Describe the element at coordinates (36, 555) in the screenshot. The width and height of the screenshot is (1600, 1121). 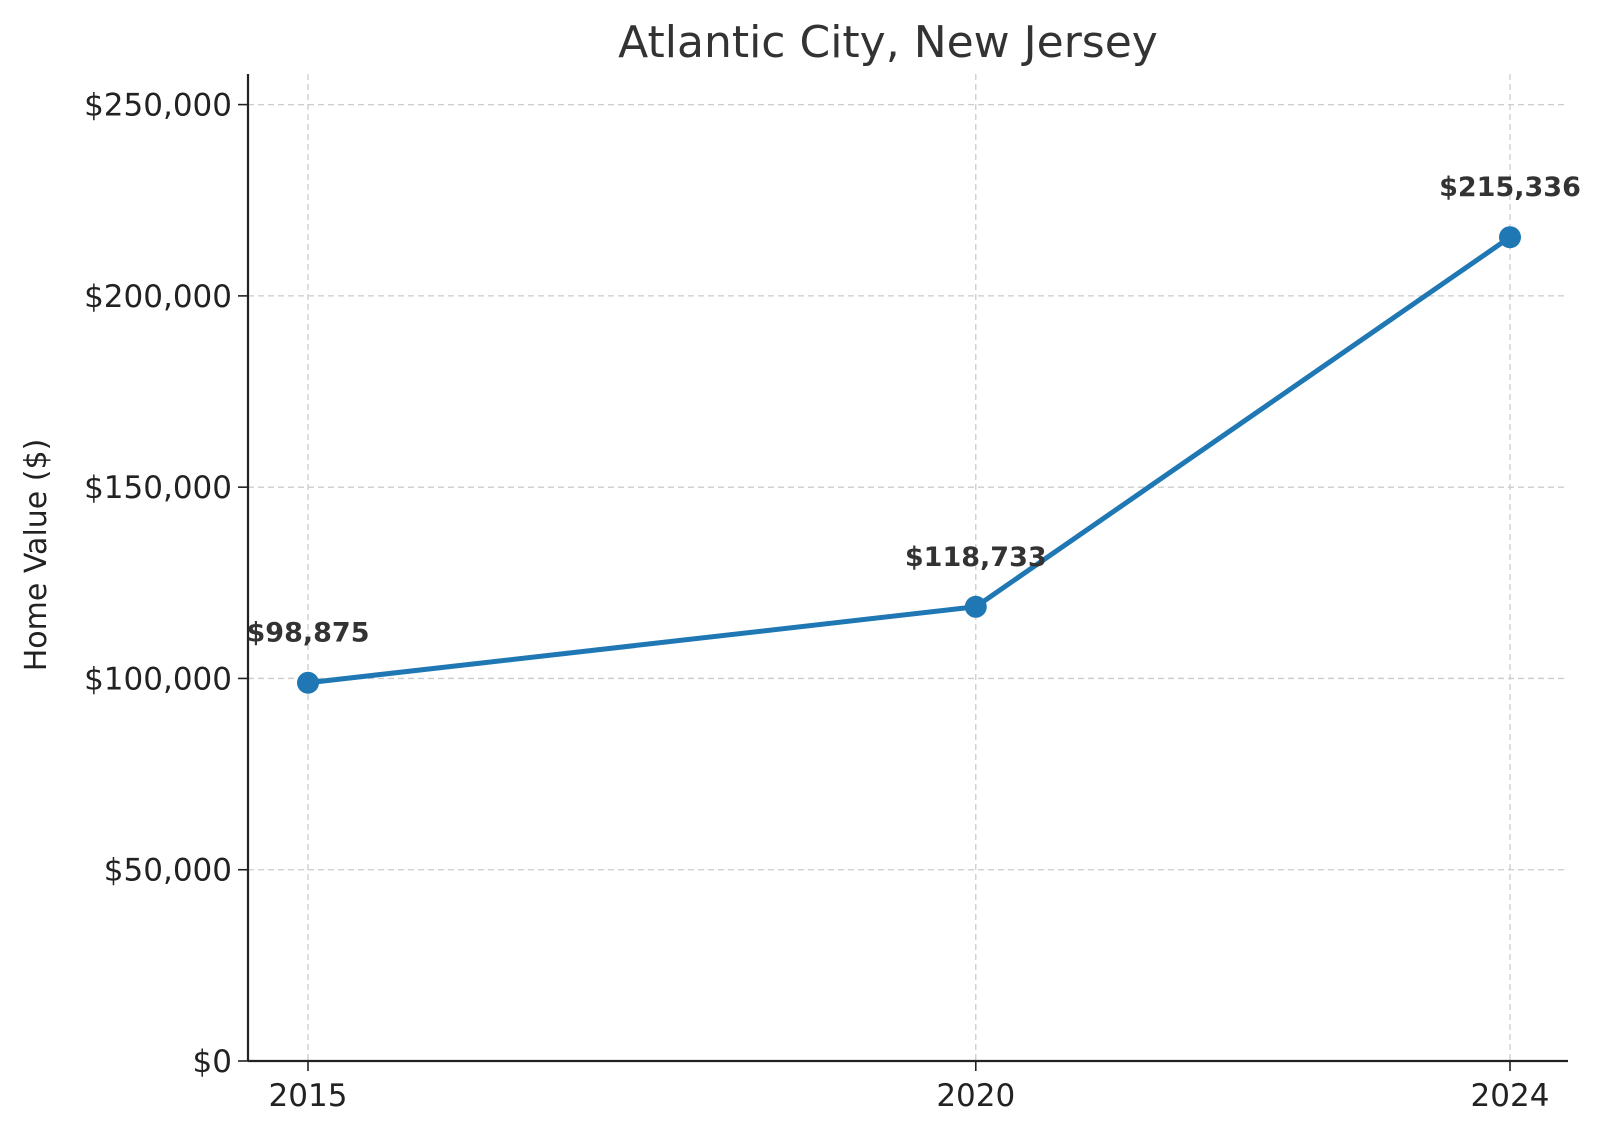
I see `y-axis-label: Home Value ($)` at that location.